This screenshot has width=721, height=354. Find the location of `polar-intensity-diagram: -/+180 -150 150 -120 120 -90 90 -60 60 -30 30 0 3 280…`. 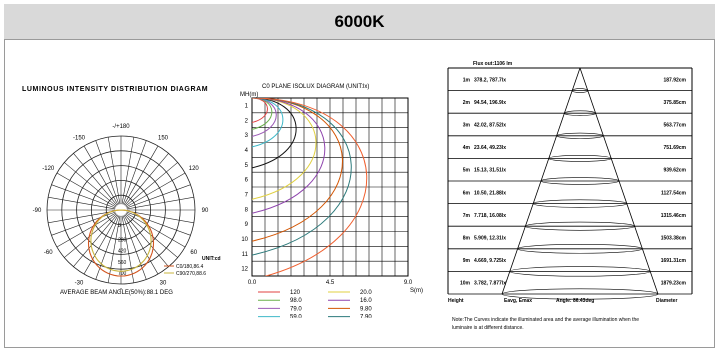

polar-intensity-diagram: -/+180 -150 150 -120 120 -90 90 -60 60 -30 30 0 3 280… is located at coordinates (127, 207).